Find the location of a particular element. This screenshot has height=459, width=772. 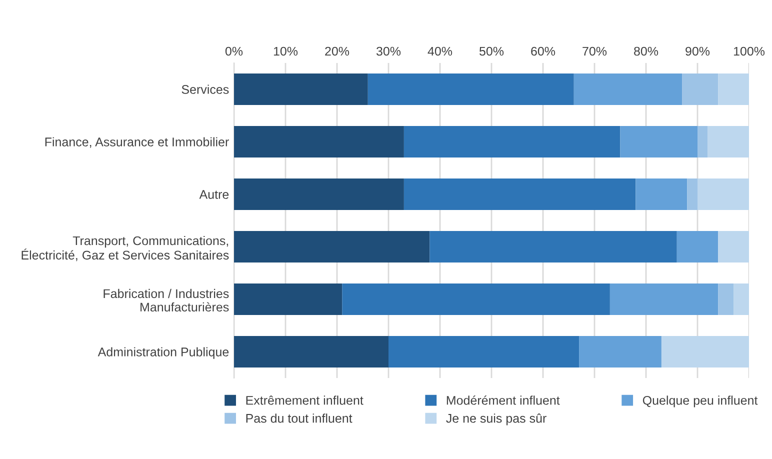

legend-label: Extrêmement influent is located at coordinates (305, 400).